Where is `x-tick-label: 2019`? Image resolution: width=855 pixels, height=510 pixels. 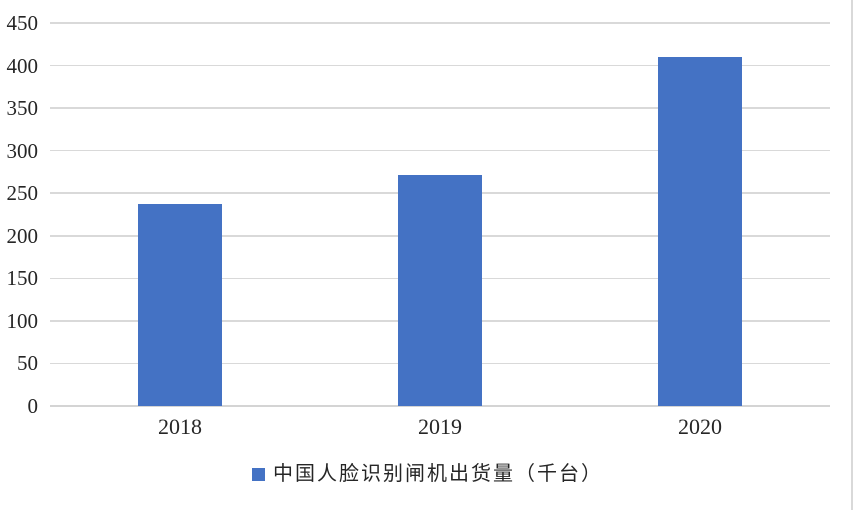 x-tick-label: 2019 is located at coordinates (440, 426).